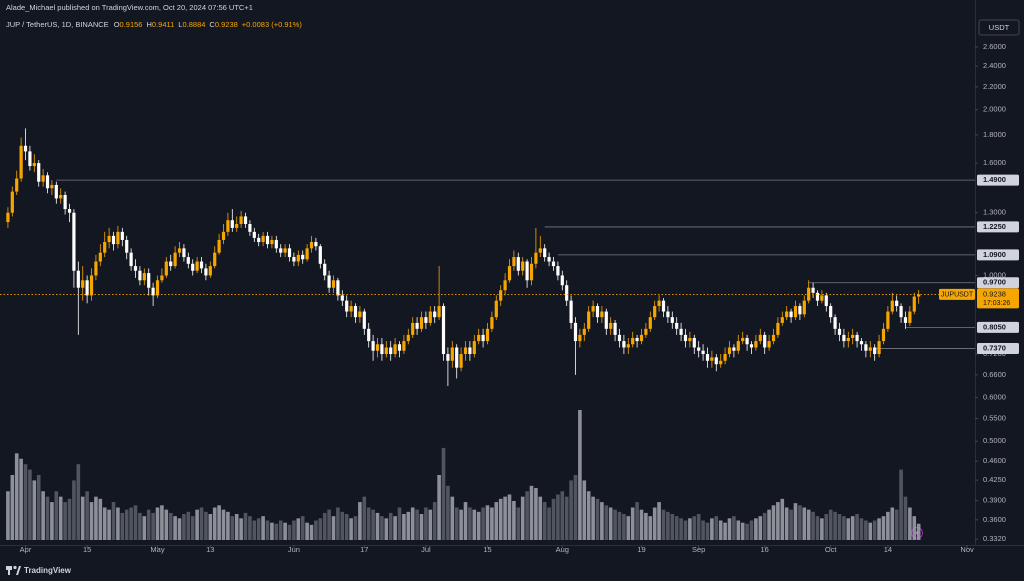 The image size is (1024, 581). Describe the element at coordinates (957, 294) in the screenshot. I see `ticker-box` at that location.